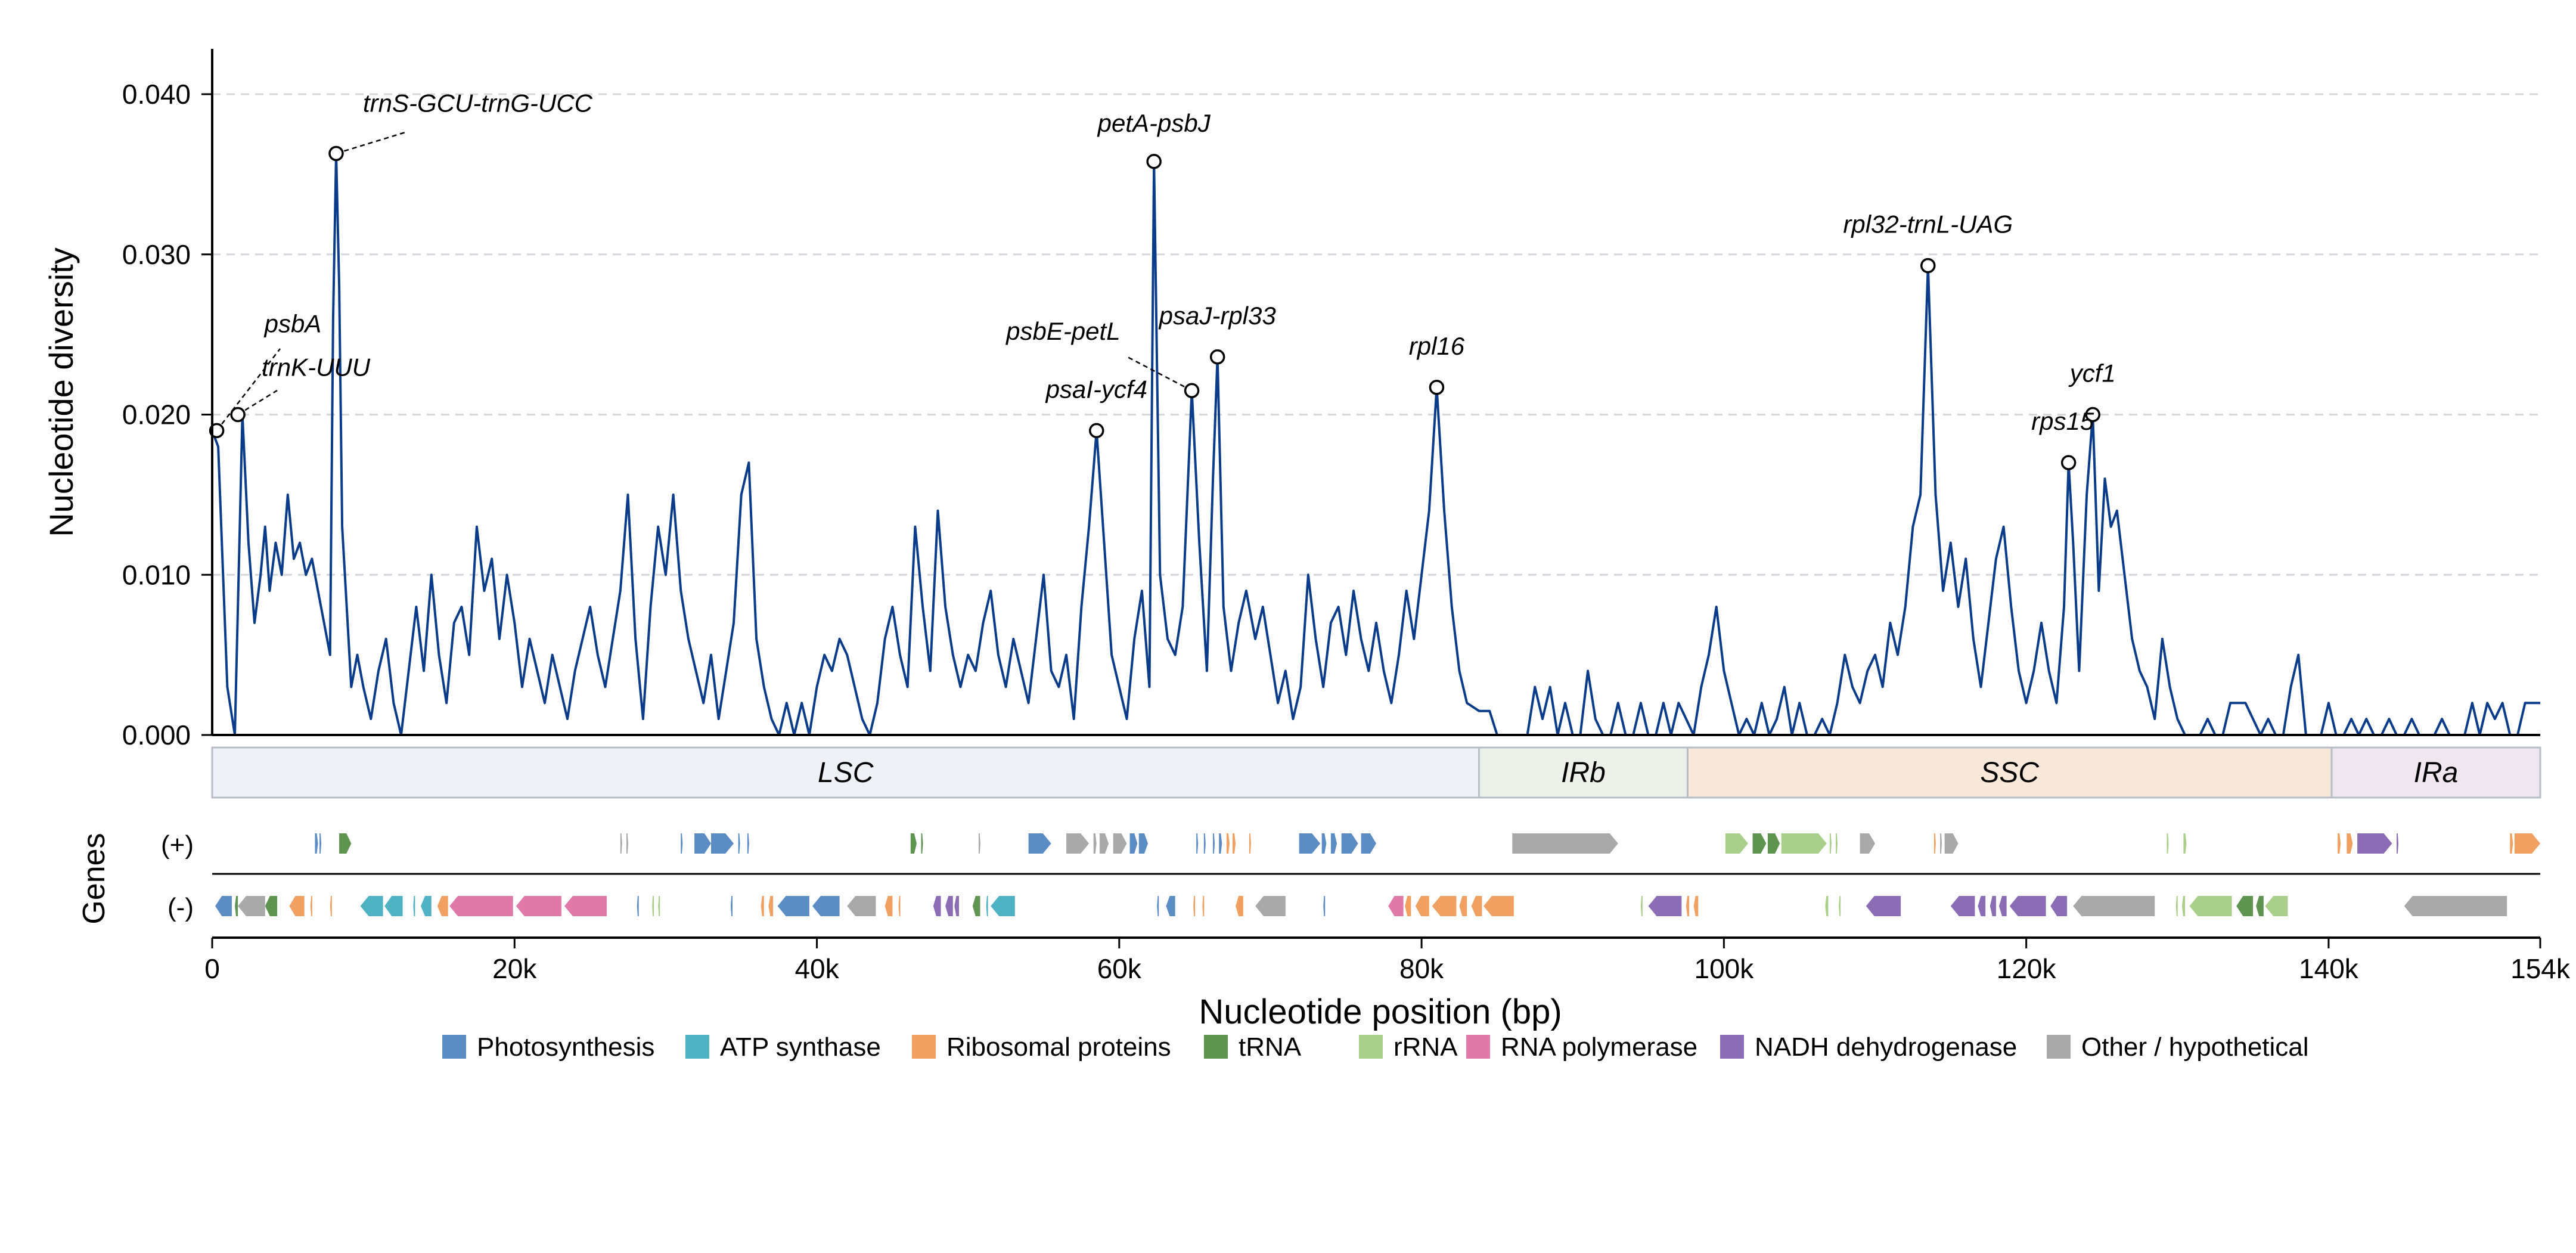 The height and width of the screenshot is (1253, 2576). I want to click on genome-regions-bar: LSC IRb SSC IRa, so click(1376, 772).